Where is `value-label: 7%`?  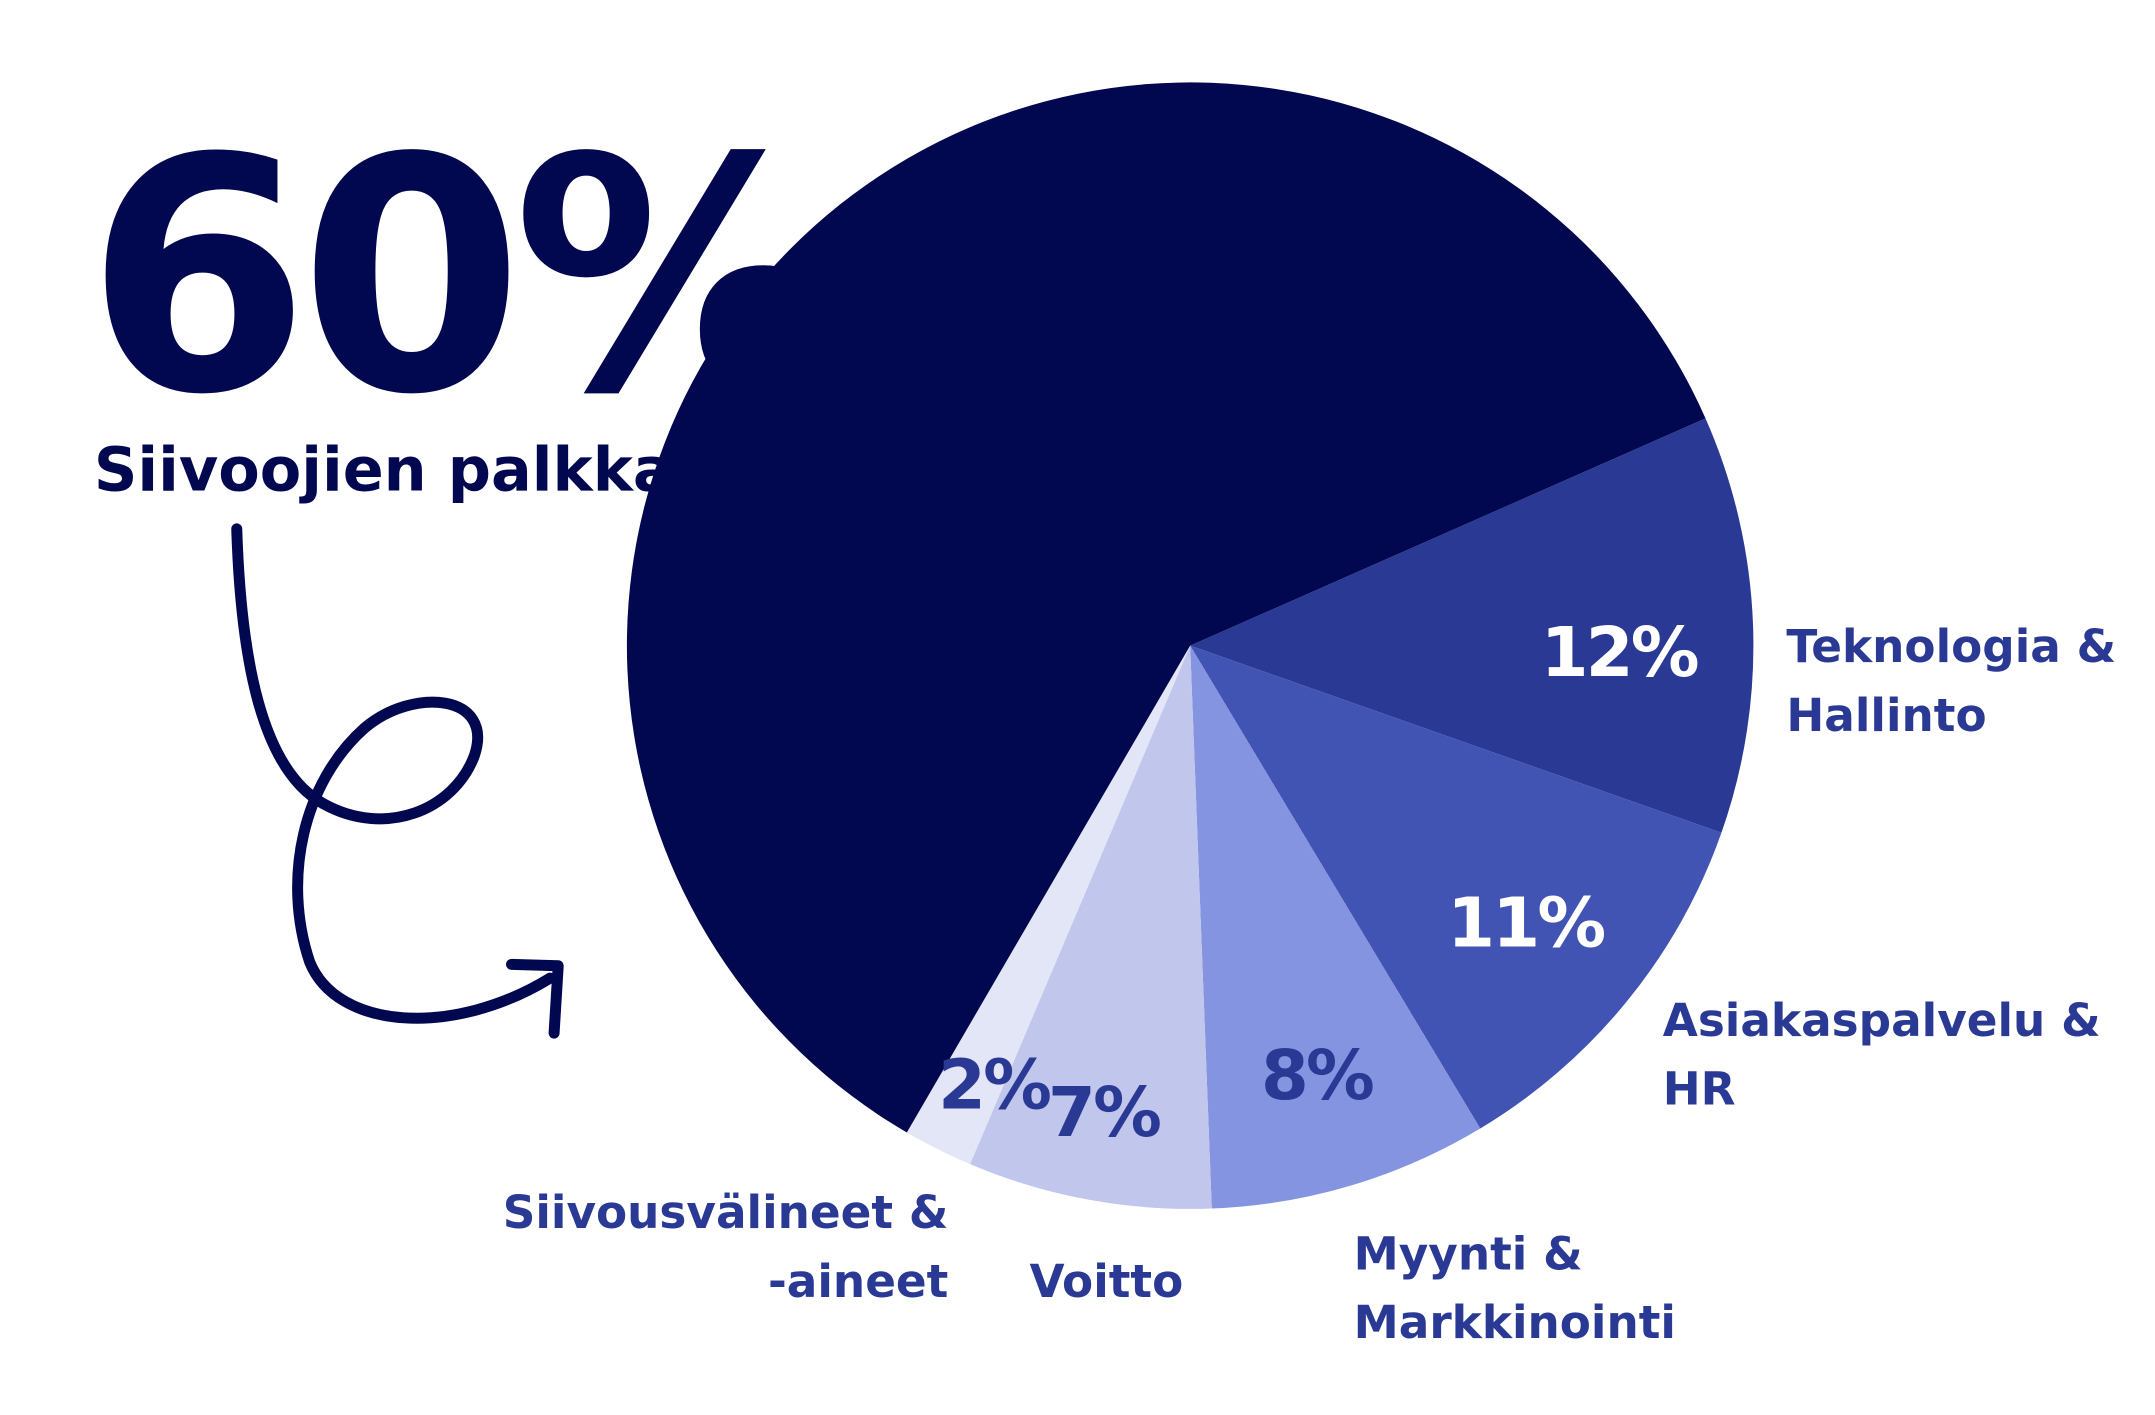
value-label: 7% is located at coordinates (1104, 1113).